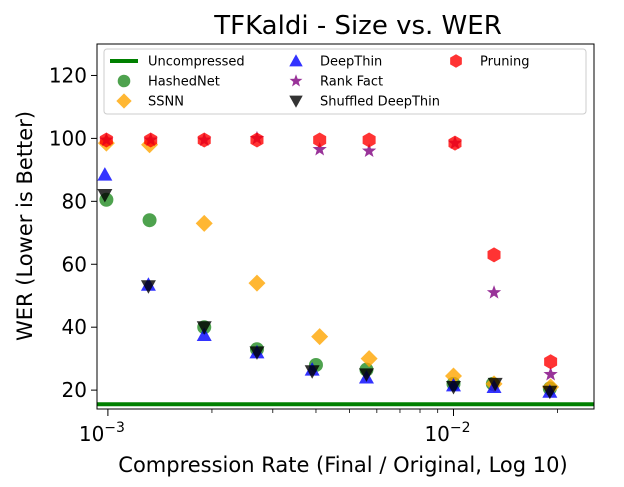 Image resolution: width=624 pixels, height=487 pixels. What do you see at coordinates (456, 61) in the screenshot?
I see `legend-pruning-swatch` at bounding box center [456, 61].